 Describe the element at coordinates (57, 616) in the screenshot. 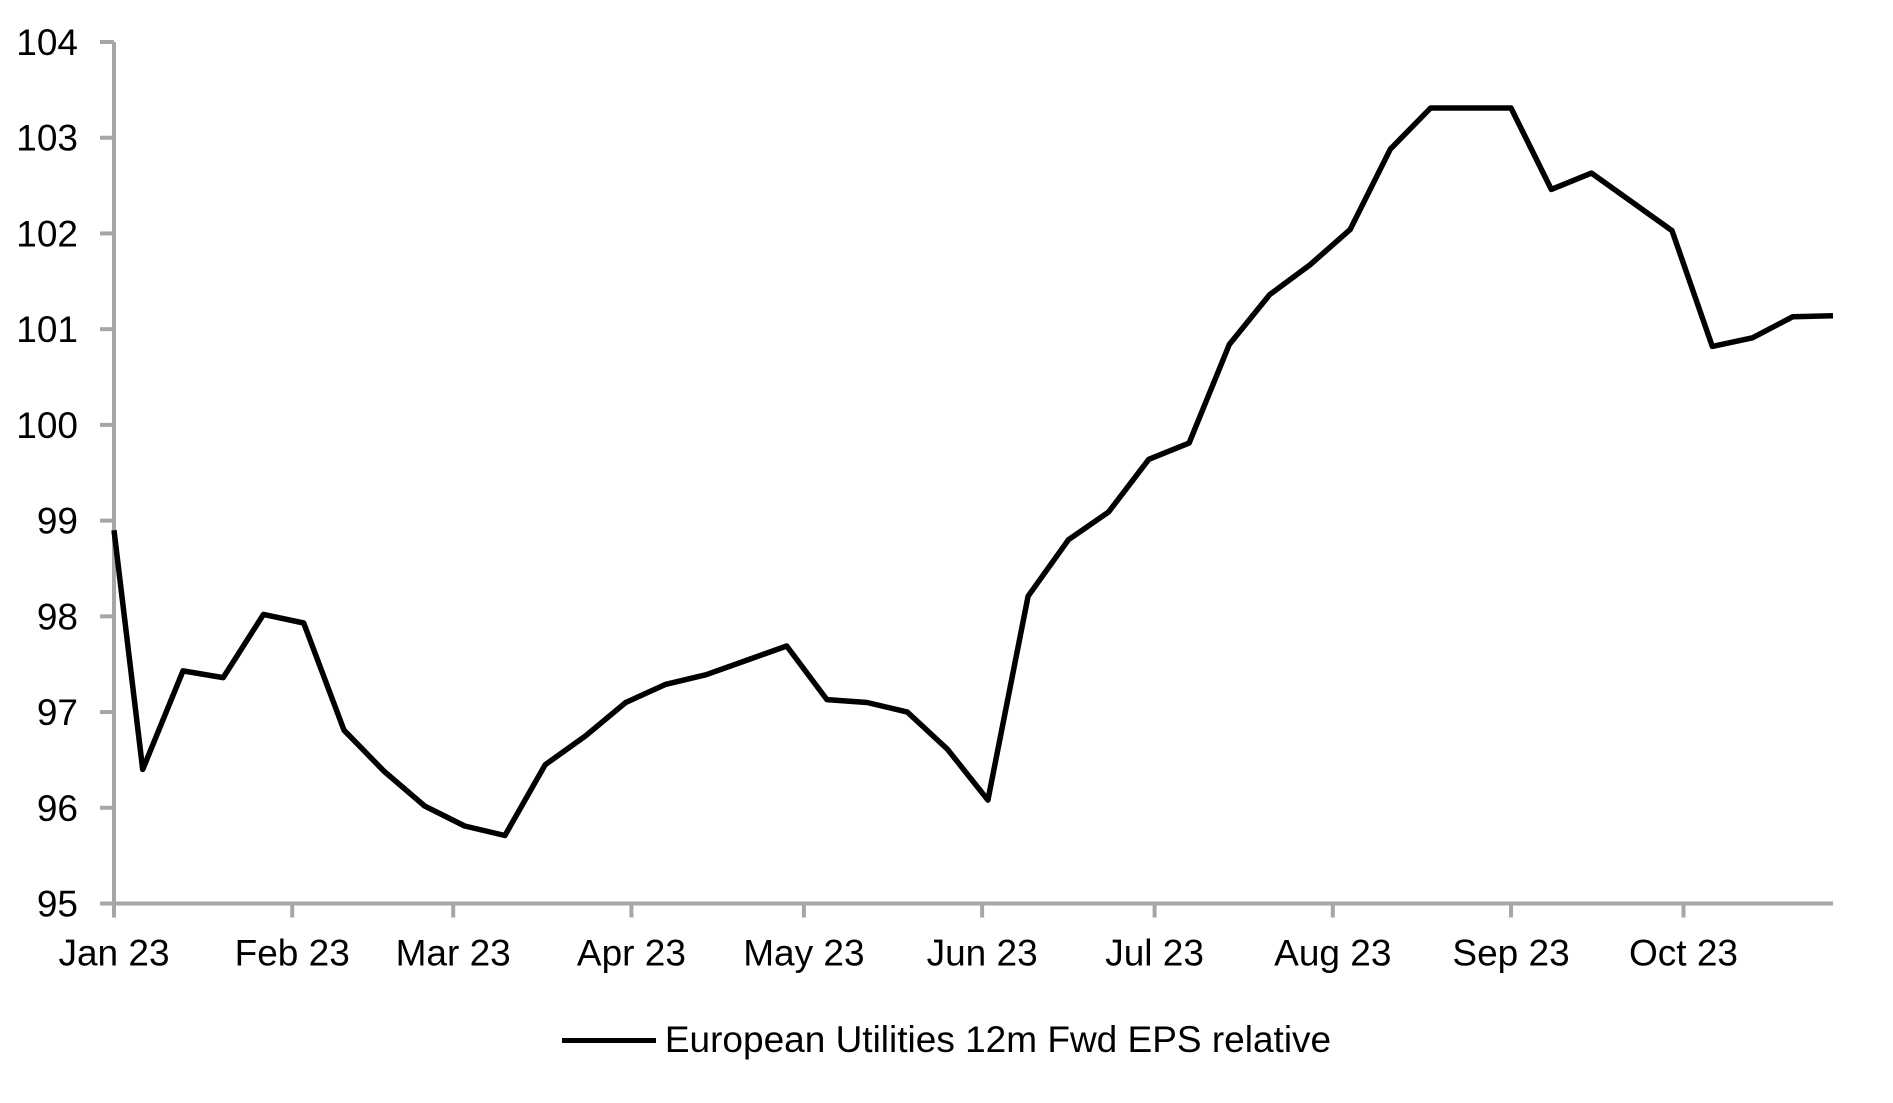

I see `y-tick-label: 98` at that location.